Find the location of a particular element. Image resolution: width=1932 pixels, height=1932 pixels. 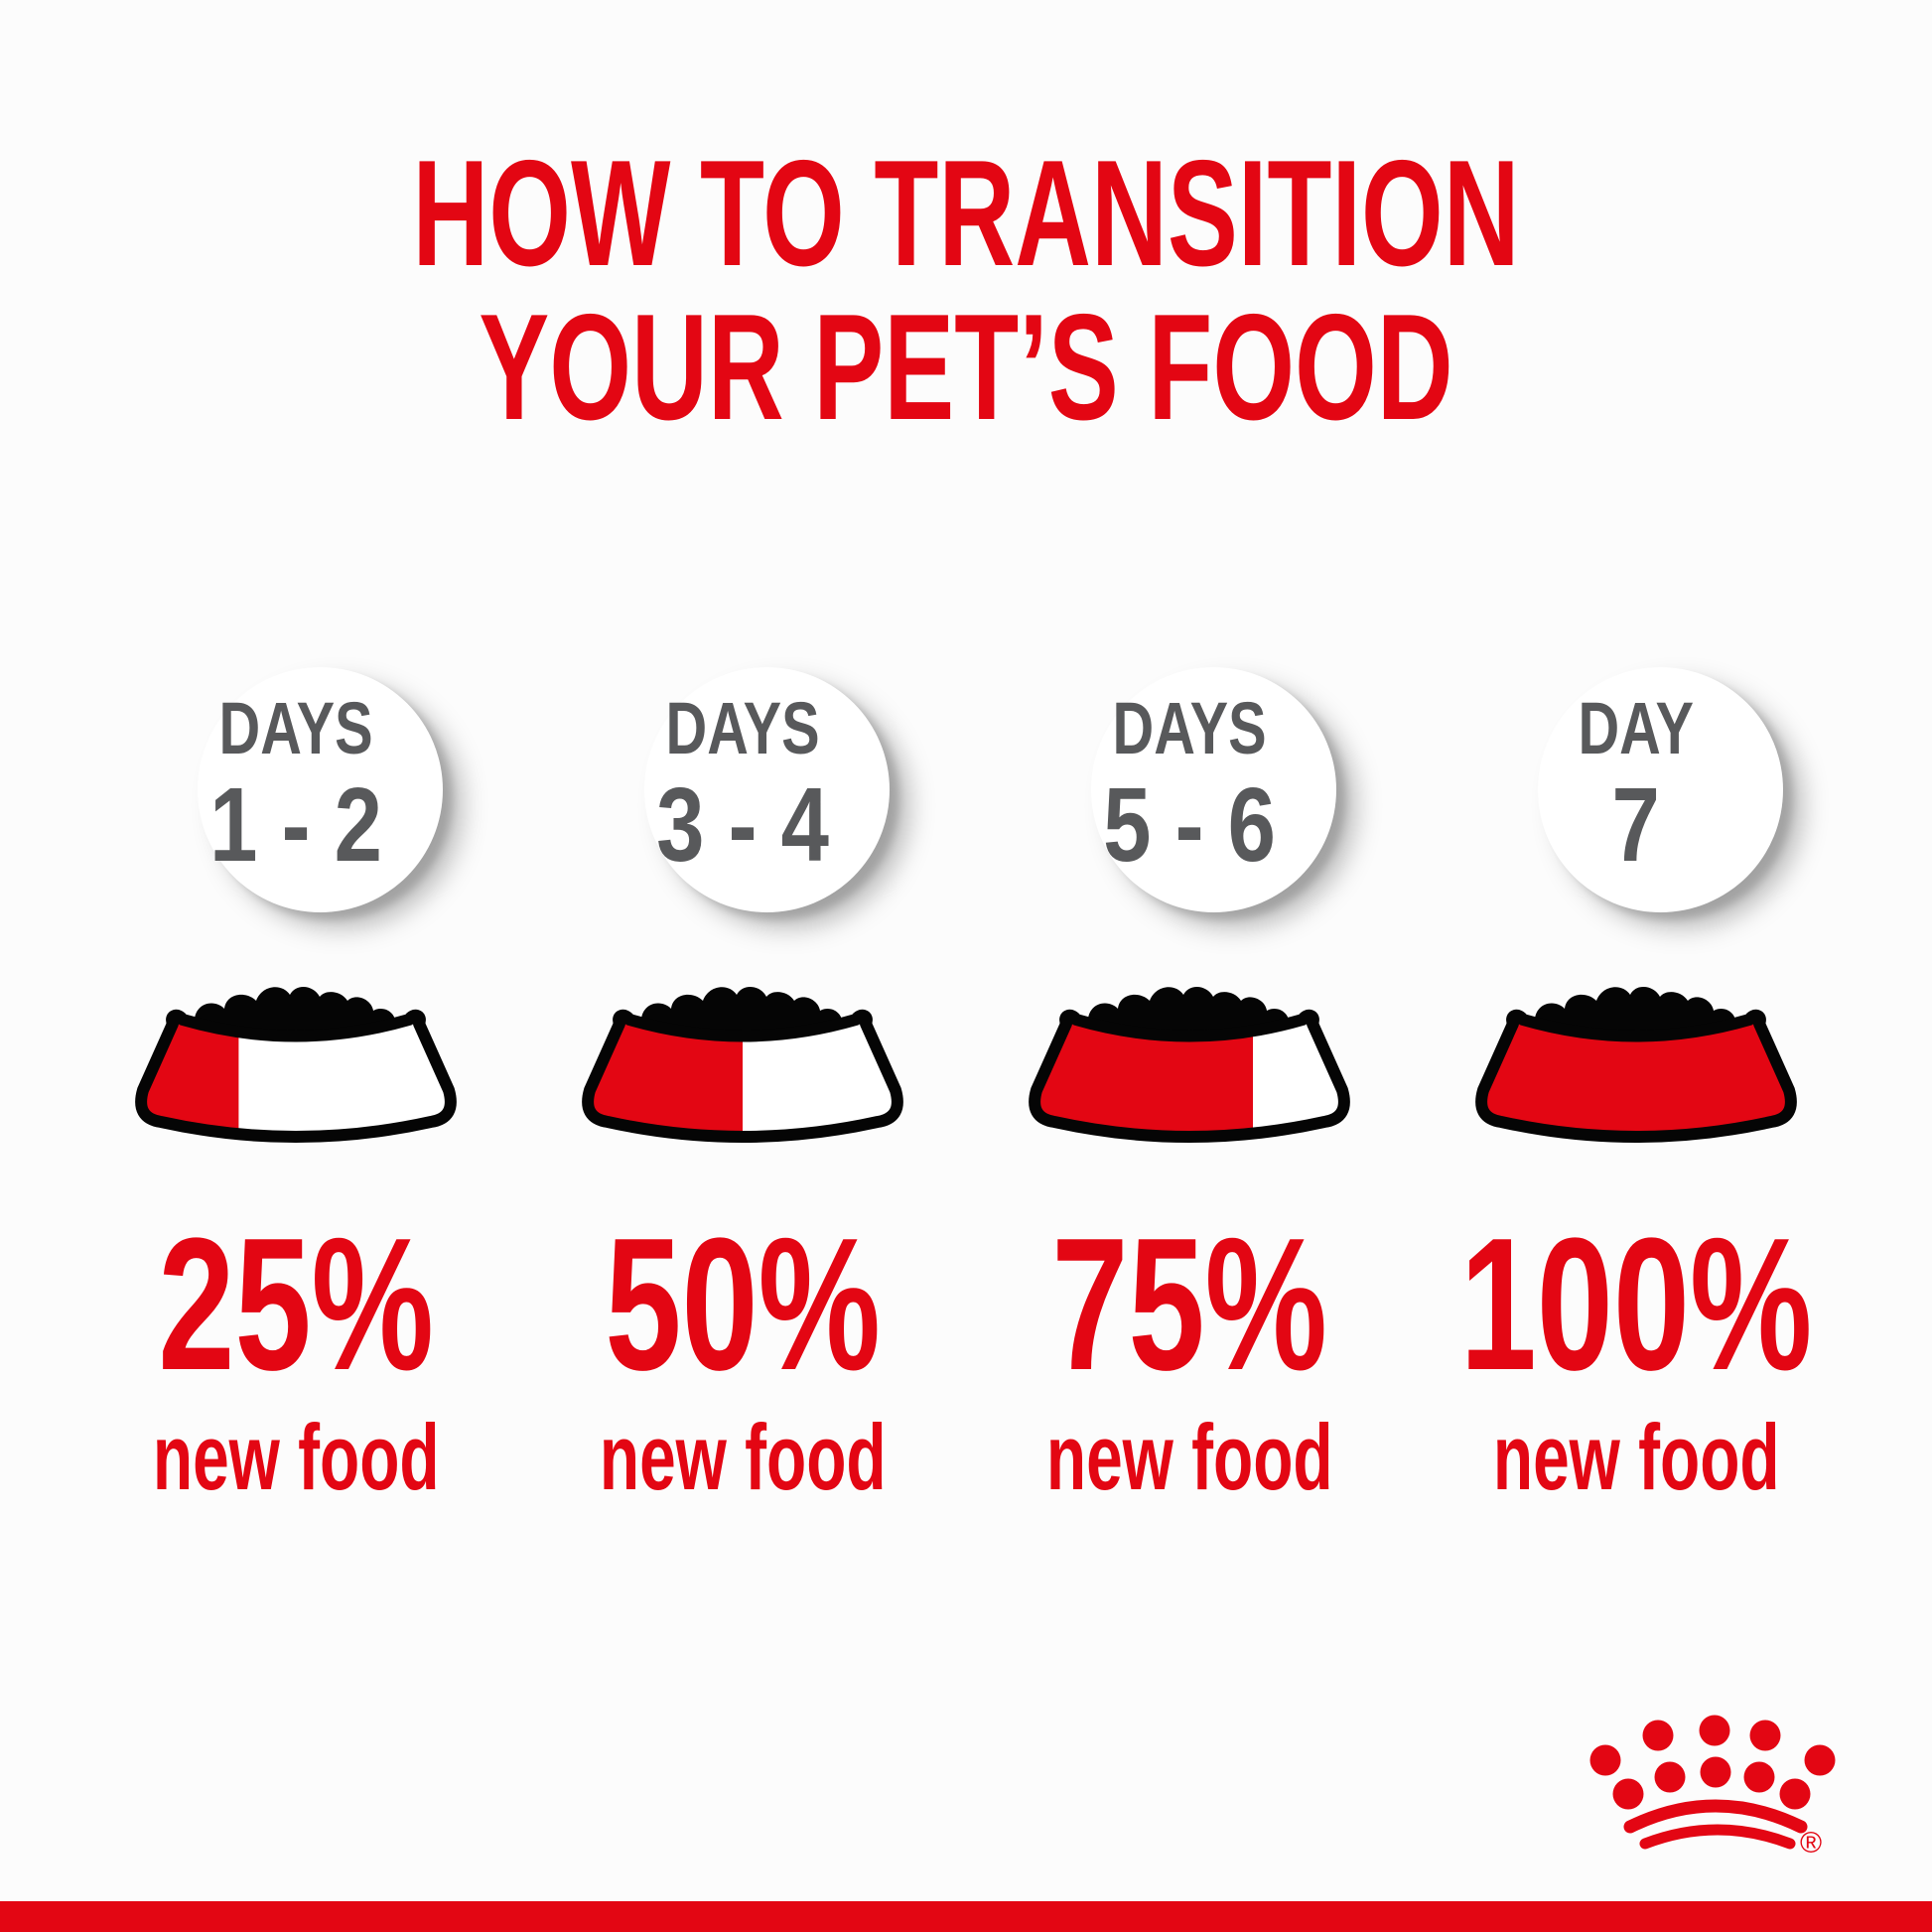

day-badge: DAY 7 is located at coordinates (1660, 789).